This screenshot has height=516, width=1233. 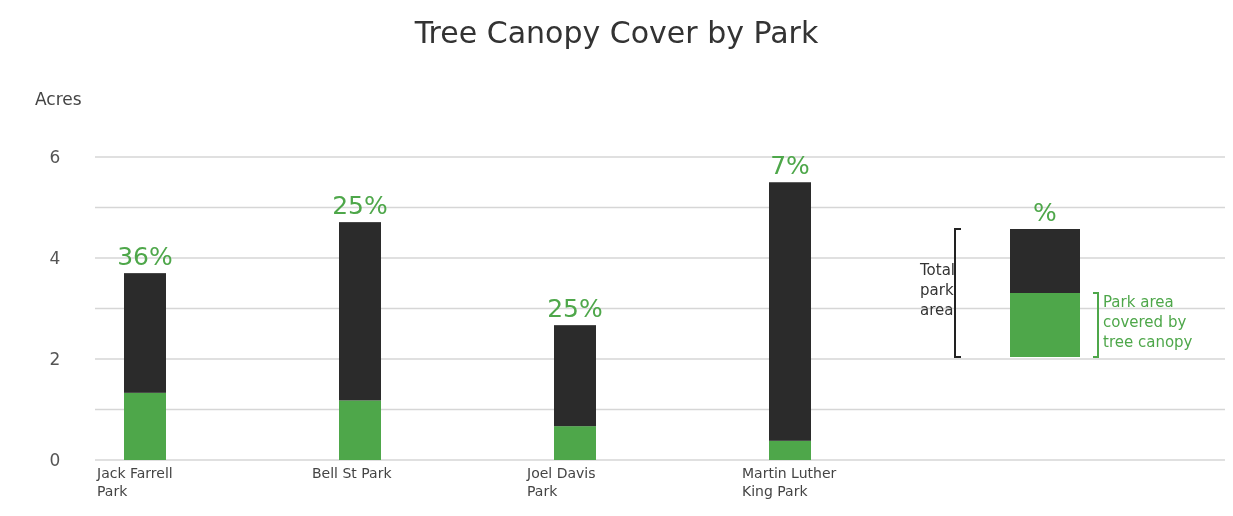 What do you see at coordinates (789, 482) in the screenshot?
I see `x-tick-label: Martin Luther King Park` at bounding box center [789, 482].